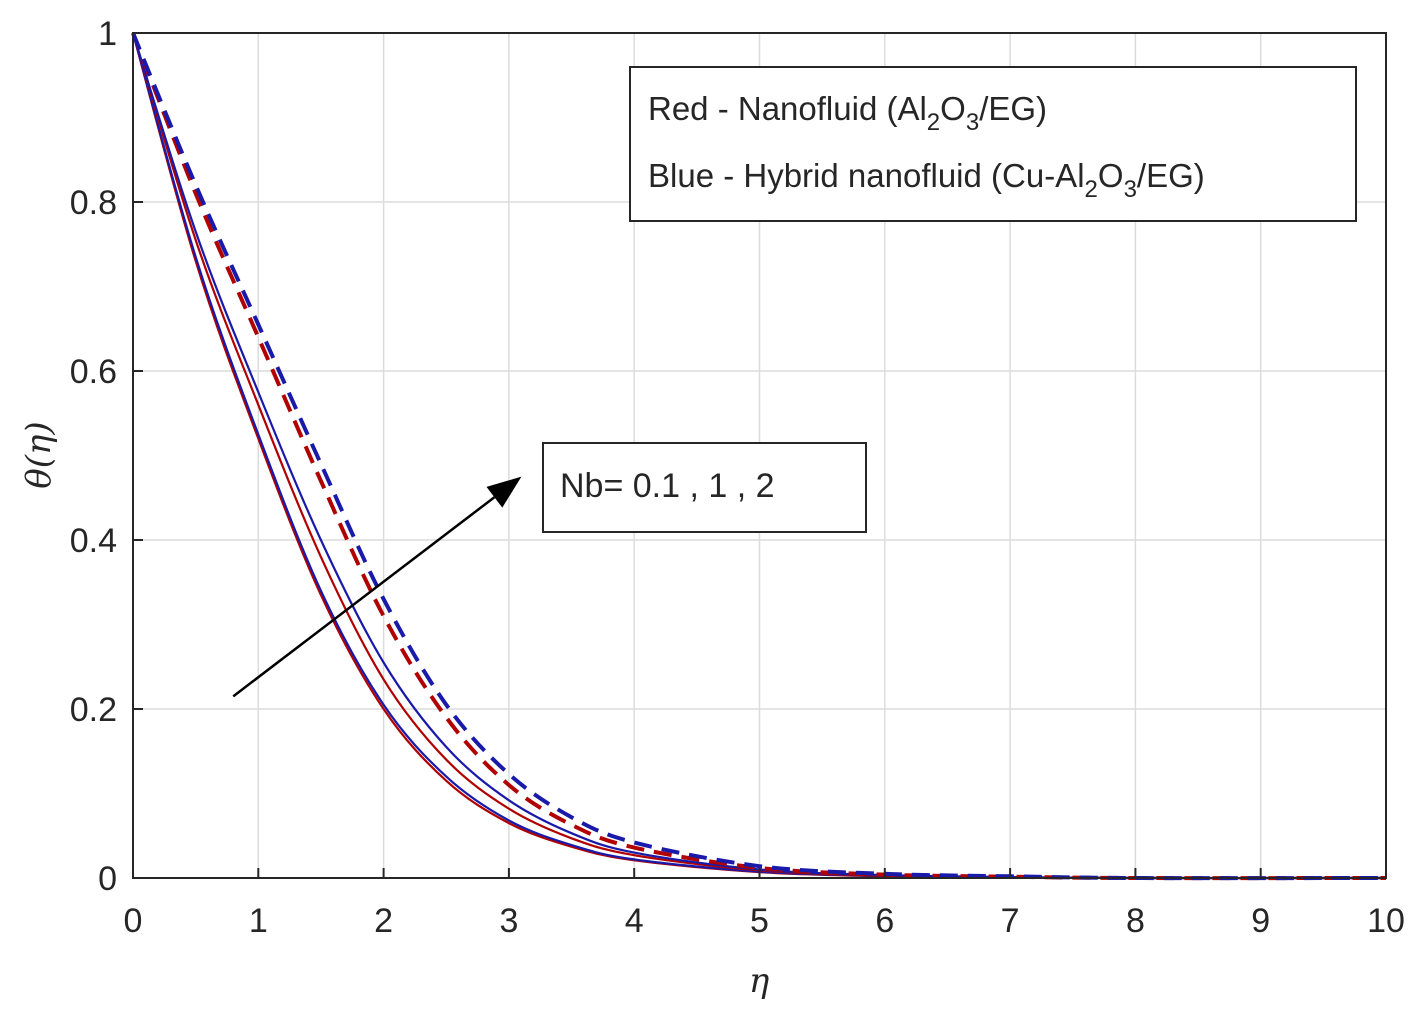  I want to click on legend-box, so click(993, 144).